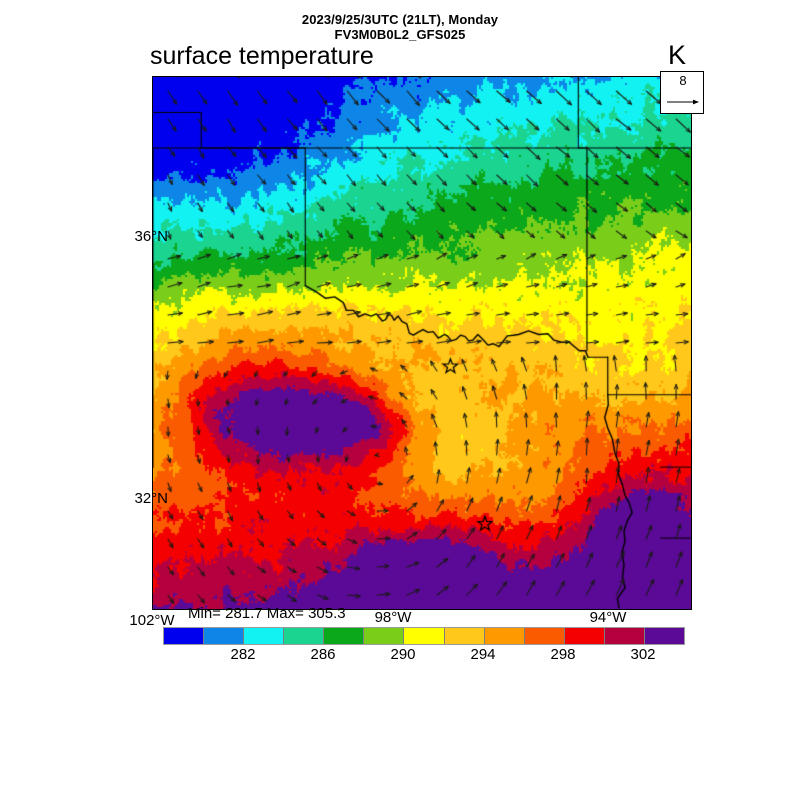  What do you see at coordinates (243, 654) in the screenshot?
I see `colorbar-tick-label: 282` at bounding box center [243, 654].